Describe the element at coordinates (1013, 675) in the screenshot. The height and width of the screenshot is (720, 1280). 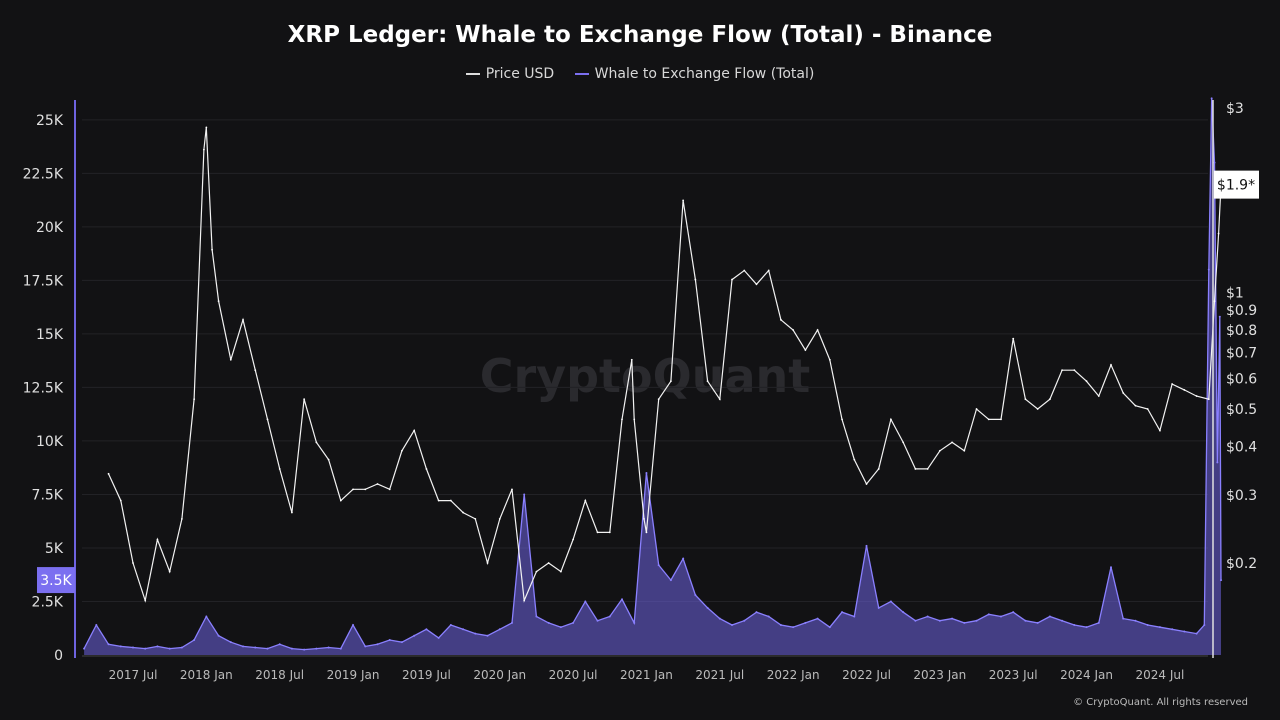
I see `x-axis-tick-label: 2023 Jul` at that location.